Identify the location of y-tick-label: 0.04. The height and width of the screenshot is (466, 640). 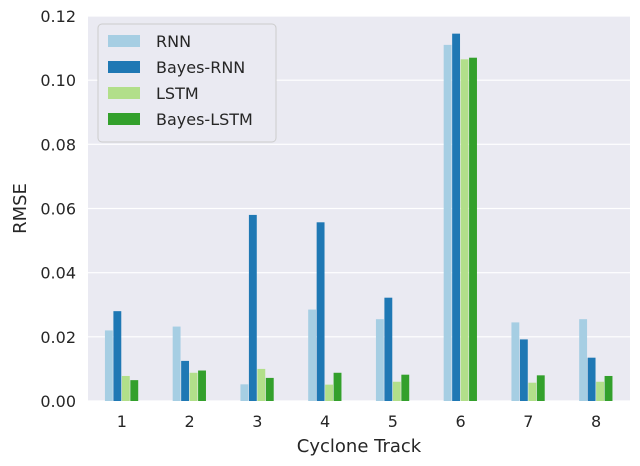
(58, 273).